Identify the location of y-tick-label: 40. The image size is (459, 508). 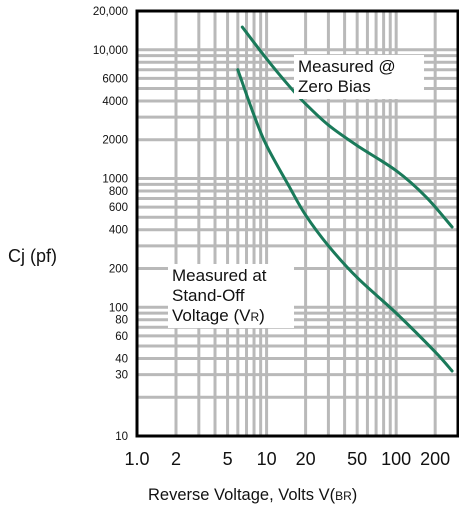
(121, 359).